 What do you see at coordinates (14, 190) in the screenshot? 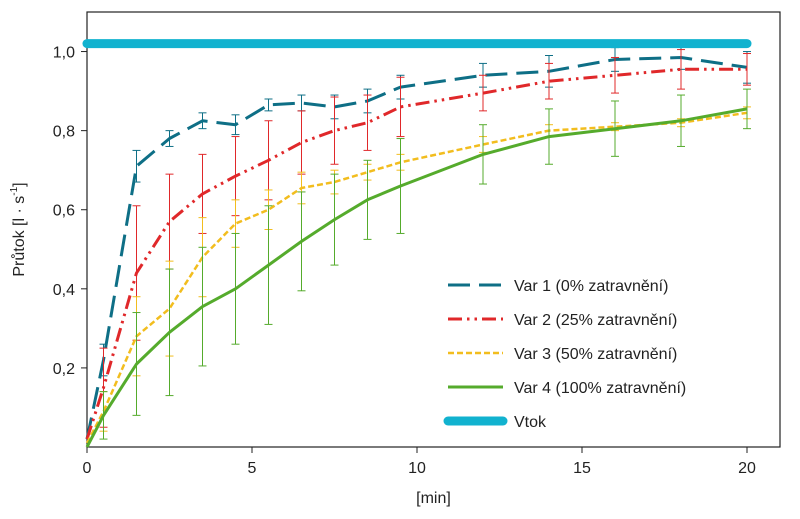
I see `y-axis-title-exponent: -1` at bounding box center [14, 190].